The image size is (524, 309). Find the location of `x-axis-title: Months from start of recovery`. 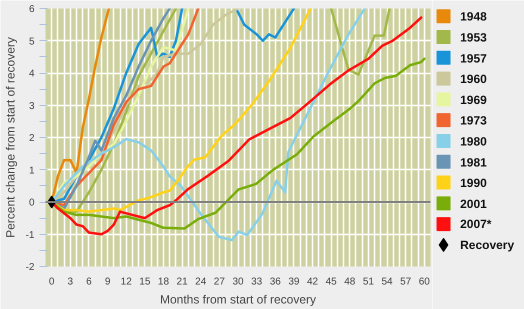

x-axis-title: Months from start of recovery is located at coordinates (238, 299).